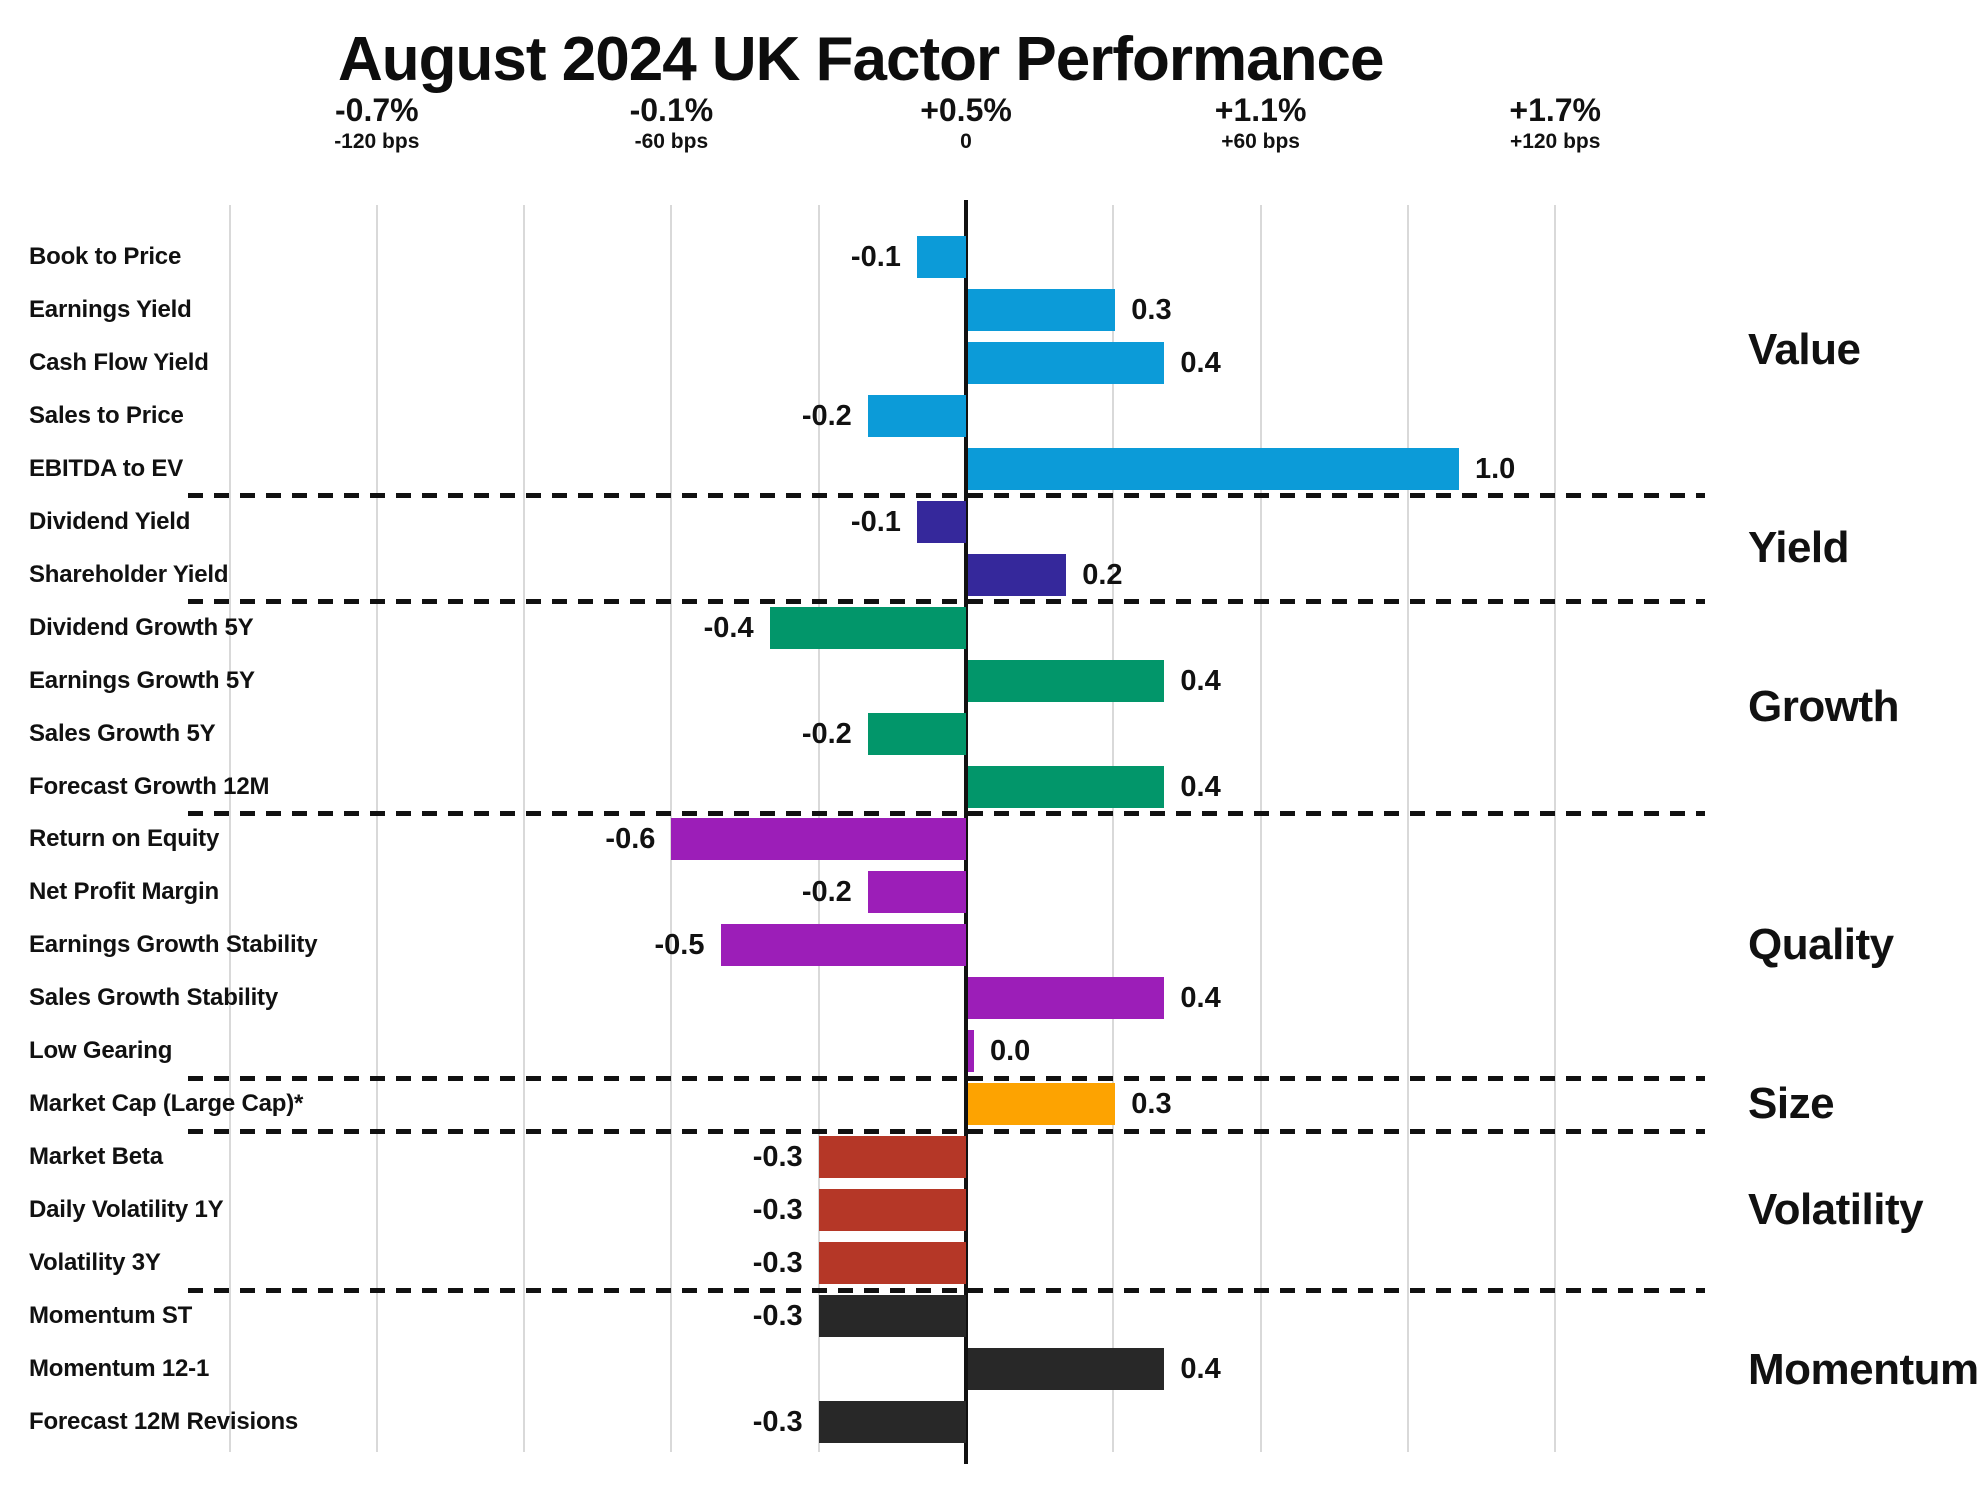 The width and height of the screenshot is (1981, 1511). I want to click on group-label: Momentum, so click(1863, 1369).